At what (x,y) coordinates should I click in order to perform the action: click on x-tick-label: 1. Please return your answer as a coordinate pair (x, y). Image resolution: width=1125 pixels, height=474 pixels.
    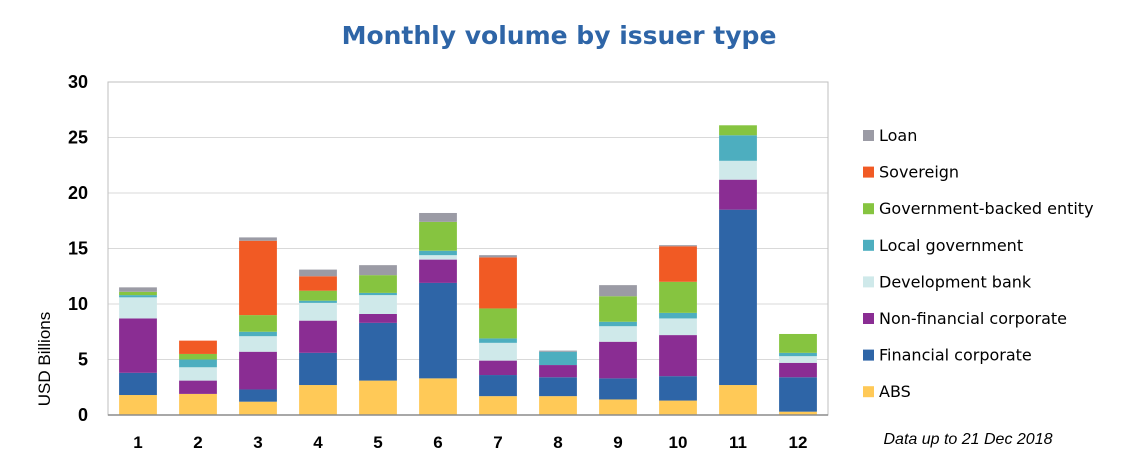
    Looking at the image, I should click on (137, 442).